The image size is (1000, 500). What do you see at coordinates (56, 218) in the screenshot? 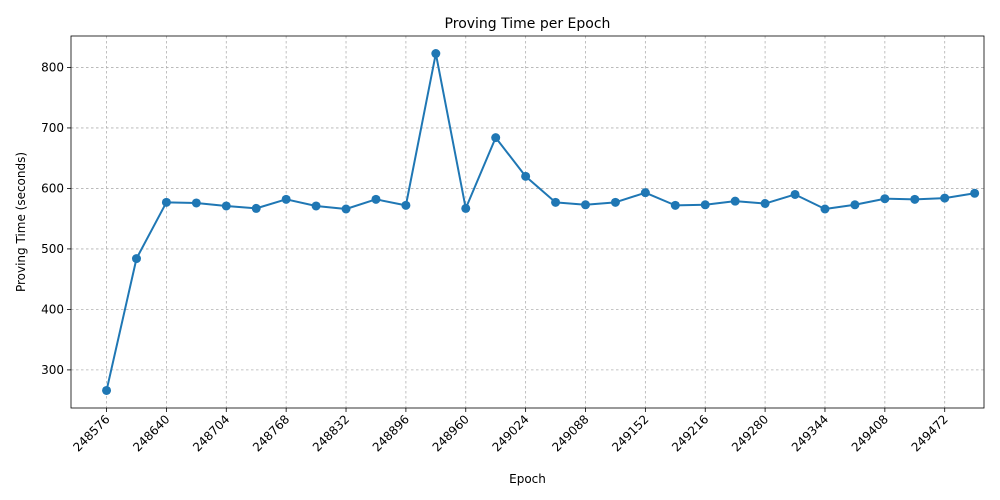
I see `y-axis-ticks: 300 400 500 600 700 800` at bounding box center [56, 218].